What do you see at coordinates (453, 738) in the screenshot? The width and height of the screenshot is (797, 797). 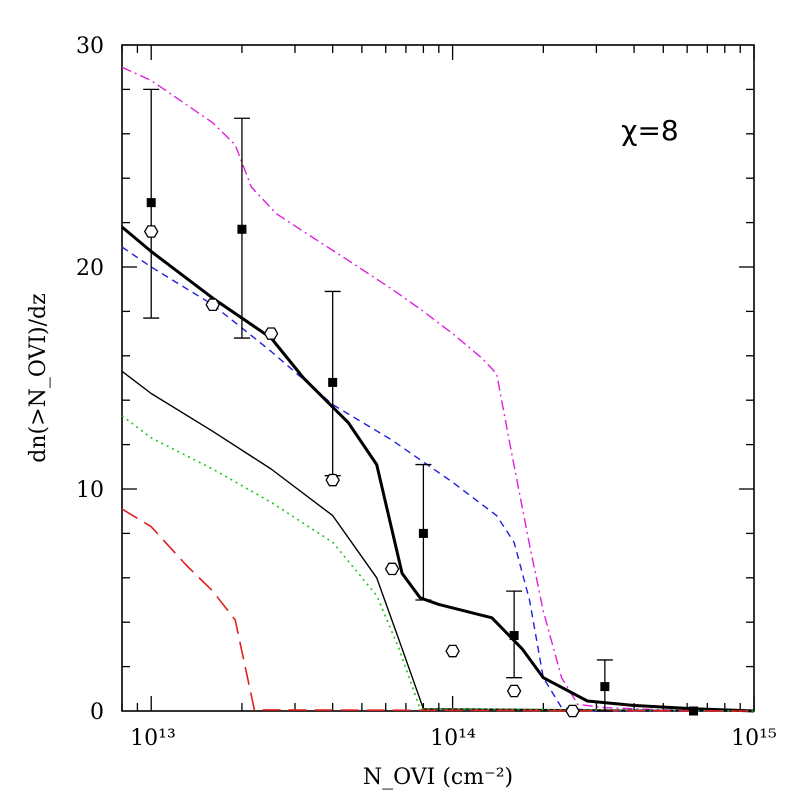 I see `x-tick-label-1e14: 10¹⁴` at bounding box center [453, 738].